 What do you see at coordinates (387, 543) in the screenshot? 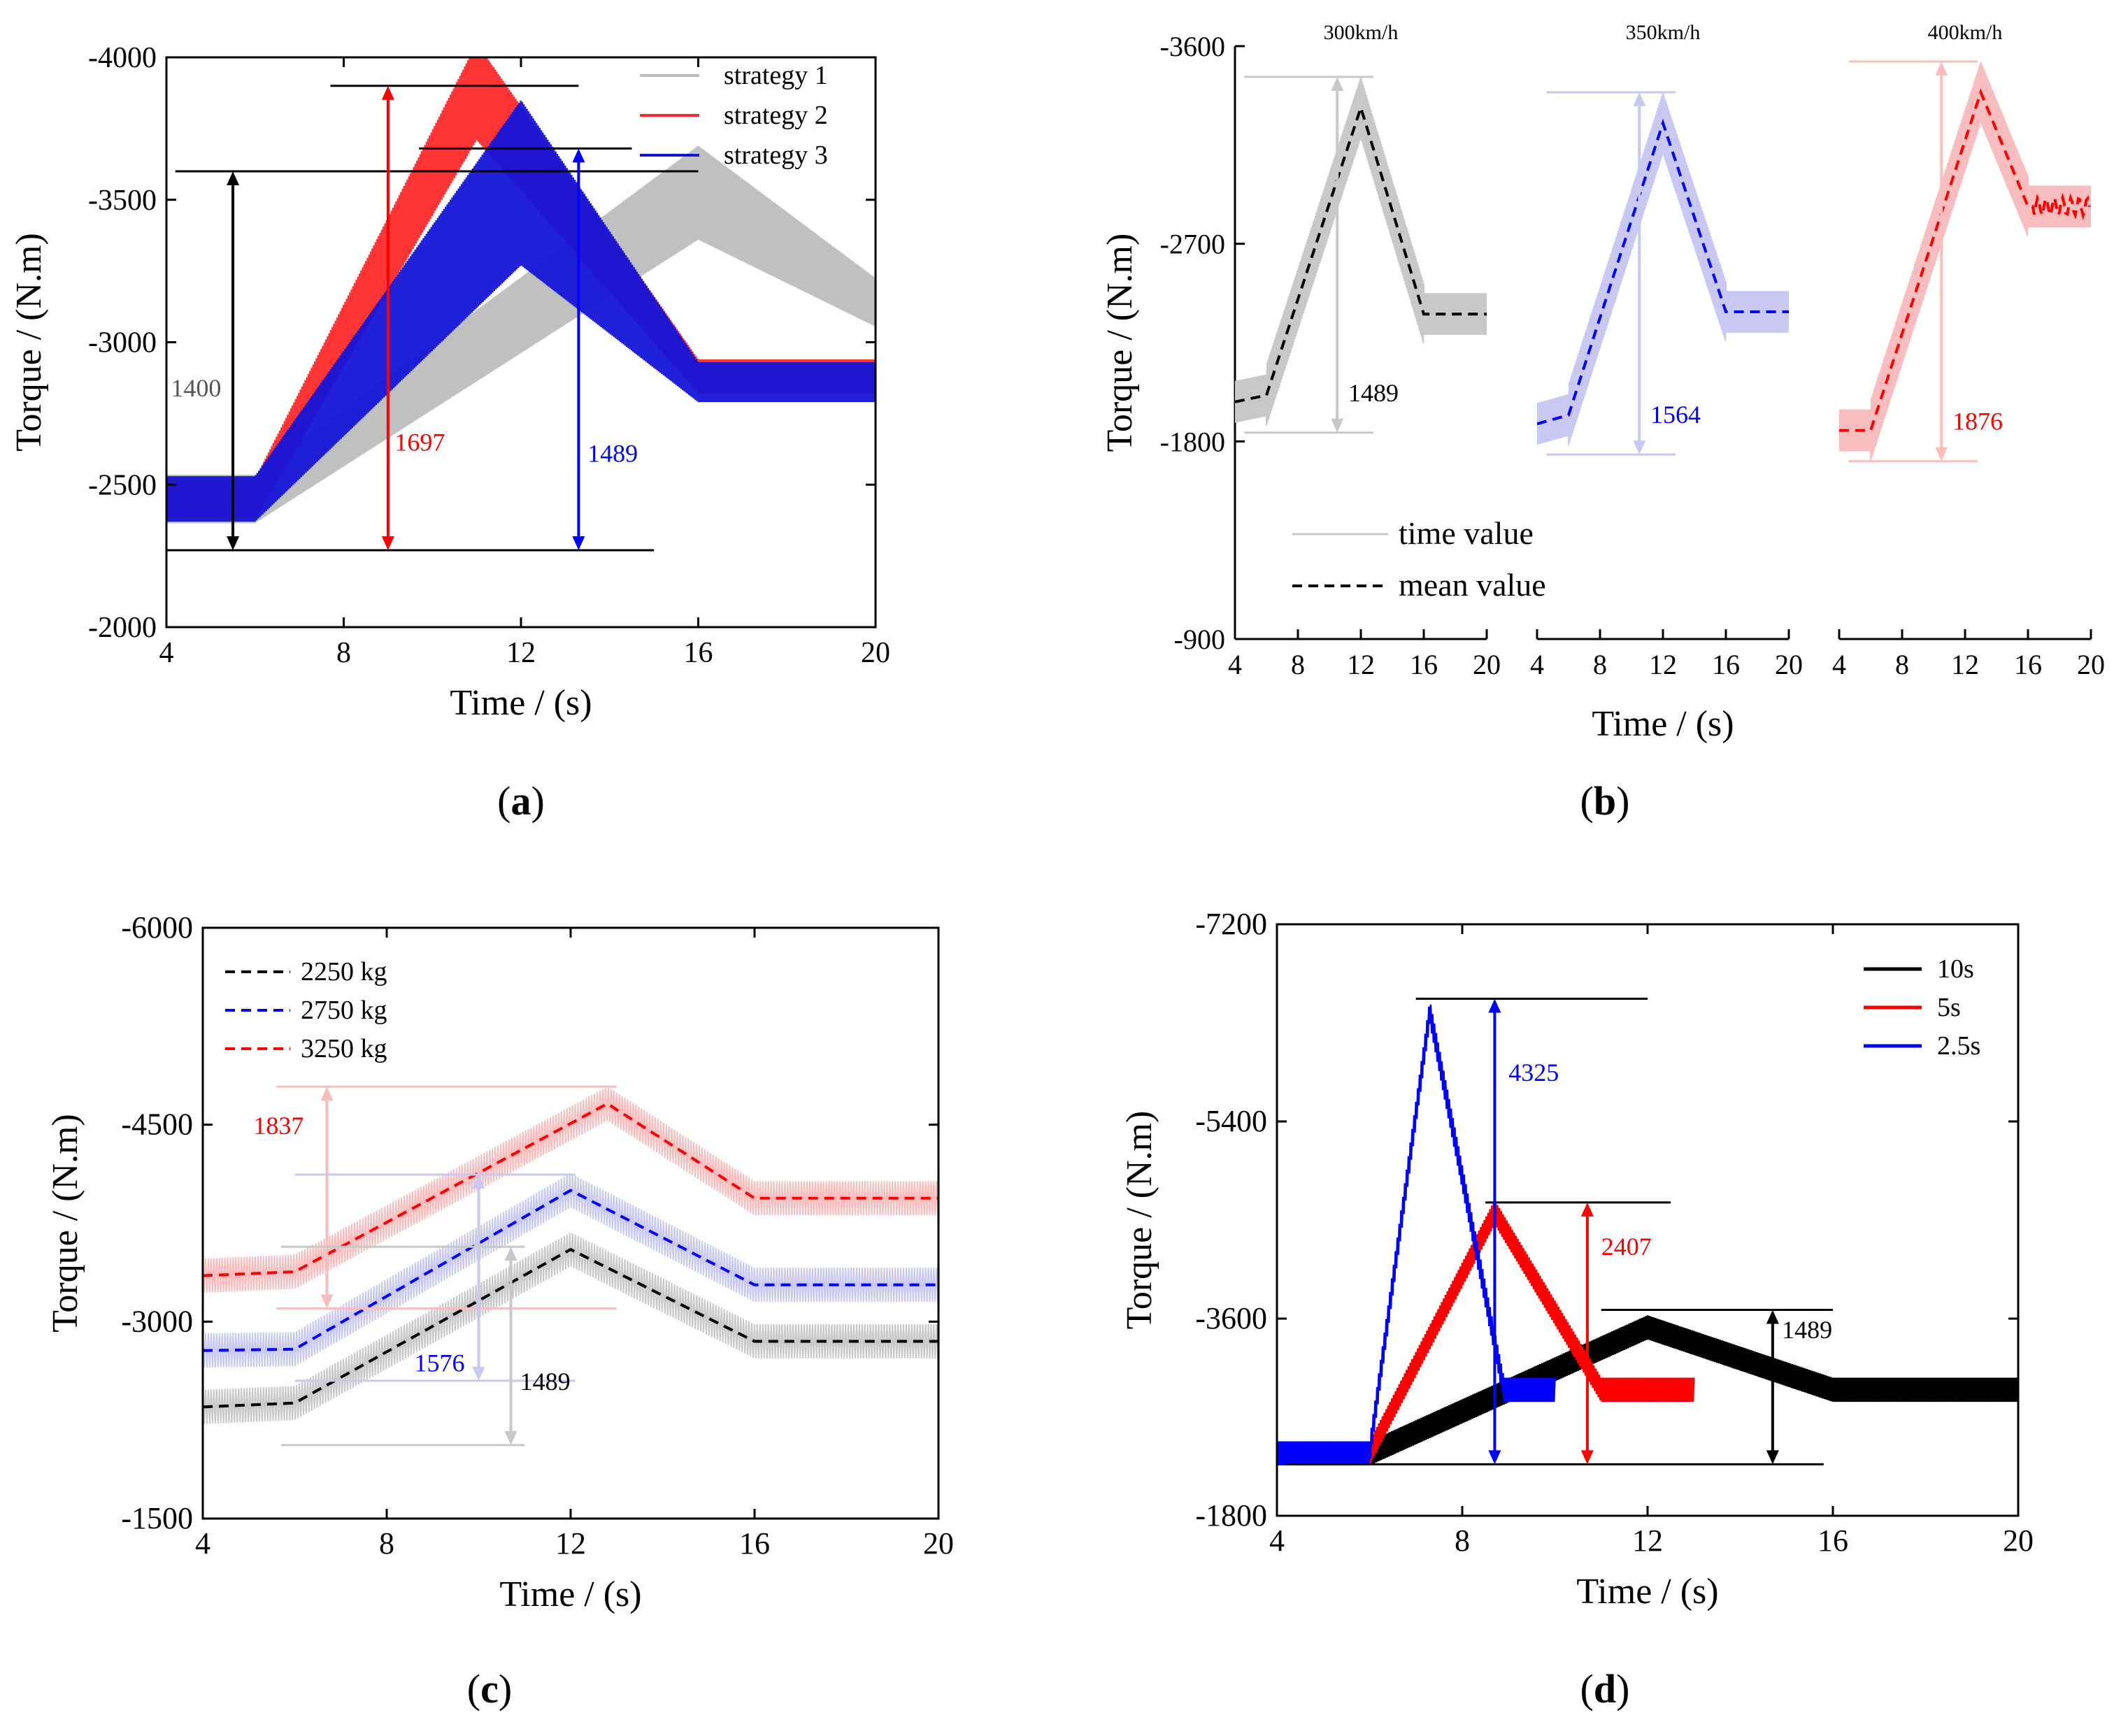
I see `arrow-1697-head-bottom` at bounding box center [387, 543].